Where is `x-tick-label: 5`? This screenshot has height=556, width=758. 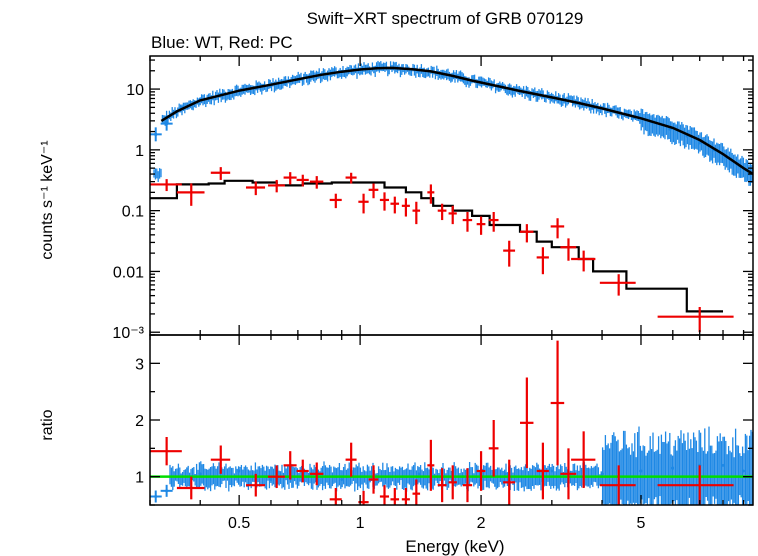 x-tick-label: 5 is located at coordinates (641, 523).